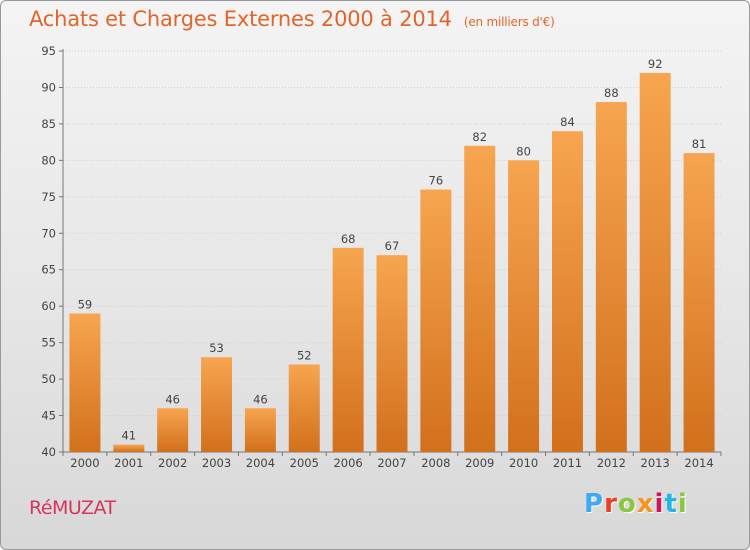  What do you see at coordinates (84, 463) in the screenshot?
I see `x-tick-label: 2000` at bounding box center [84, 463].